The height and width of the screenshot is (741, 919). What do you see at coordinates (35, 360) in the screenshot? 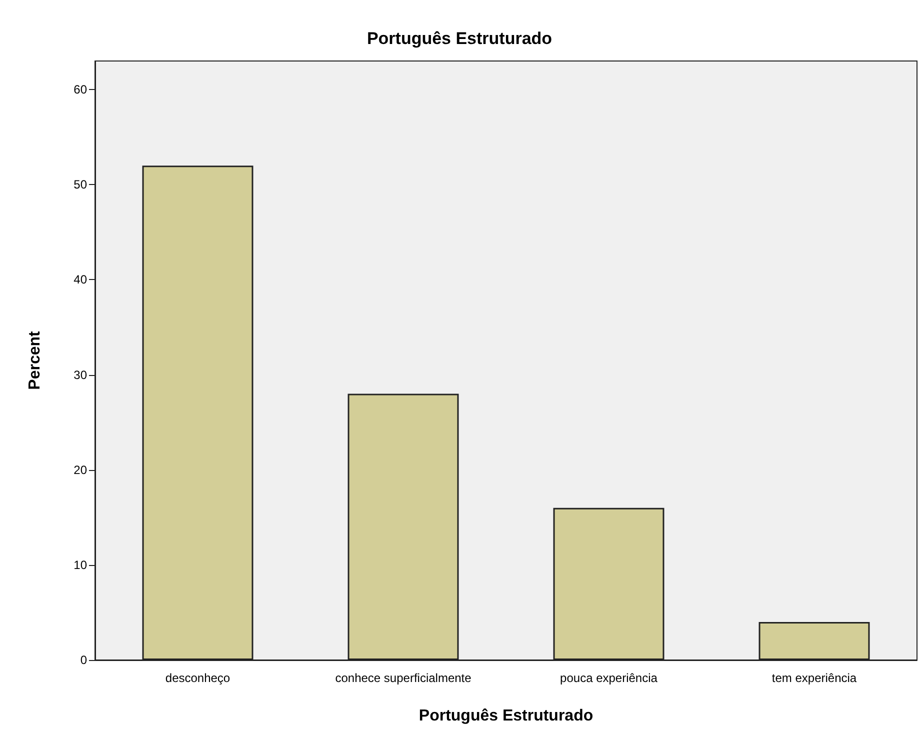
I see `y-axis-title: Percent` at bounding box center [35, 360].